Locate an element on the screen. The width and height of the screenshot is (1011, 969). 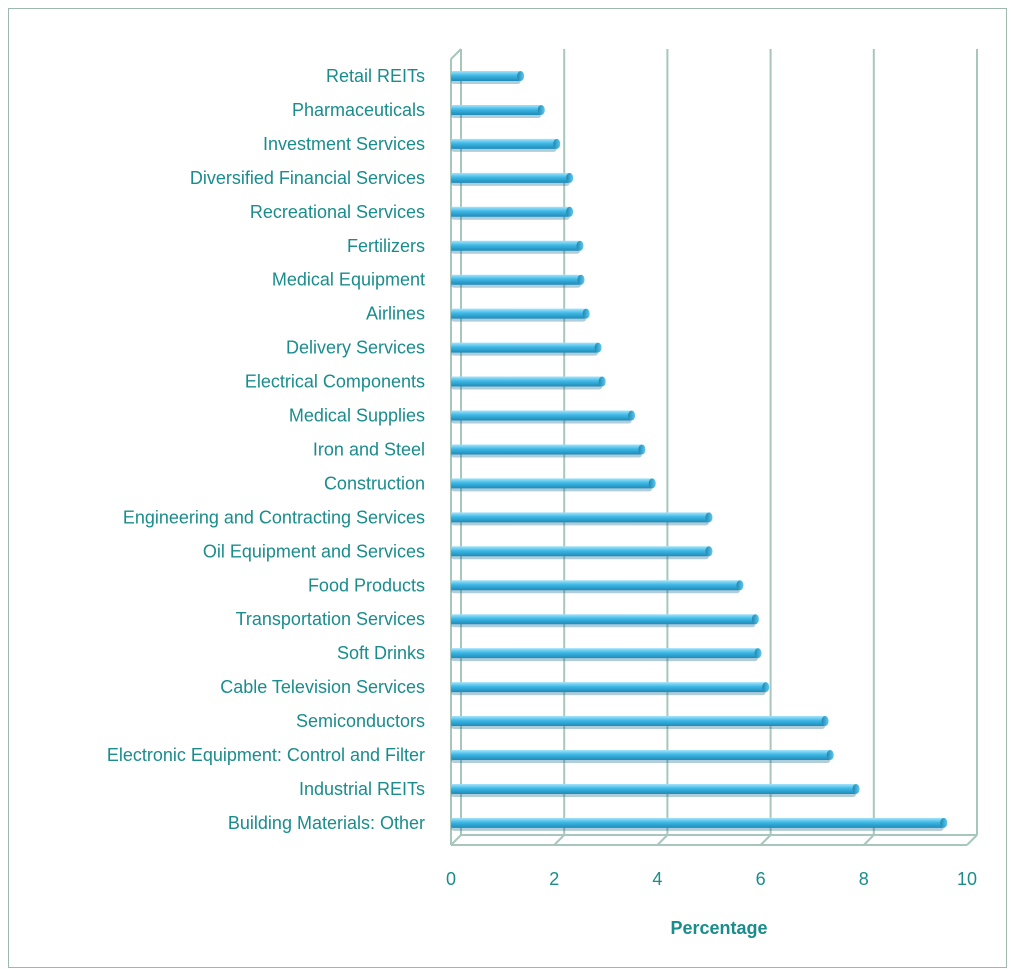
category-label: Retail REITs is located at coordinates (375, 76).